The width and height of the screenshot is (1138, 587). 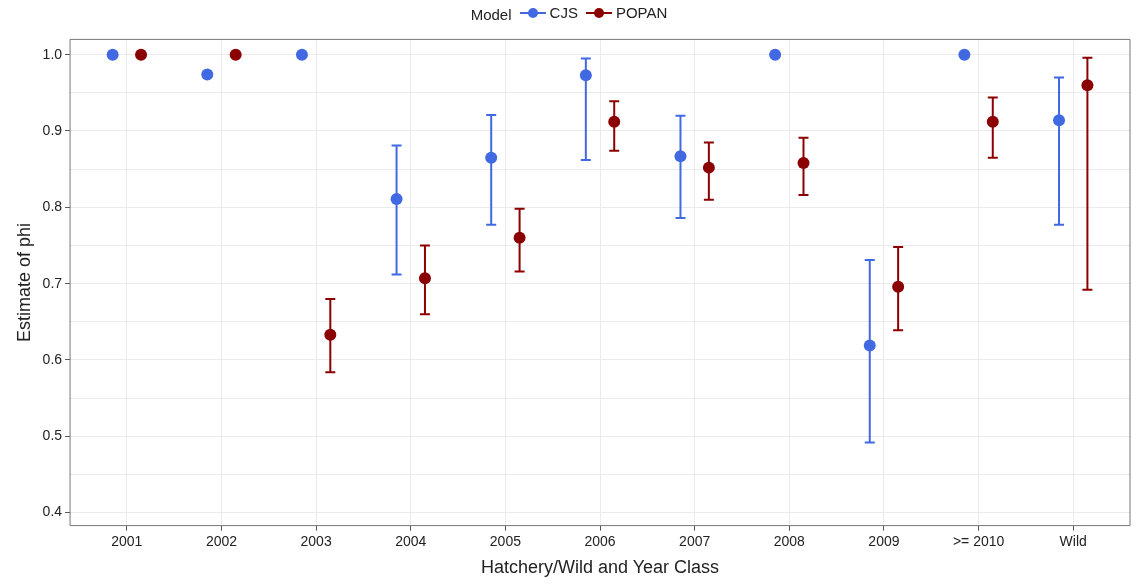 What do you see at coordinates (491, 14) in the screenshot?
I see `legend-title: Model` at bounding box center [491, 14].